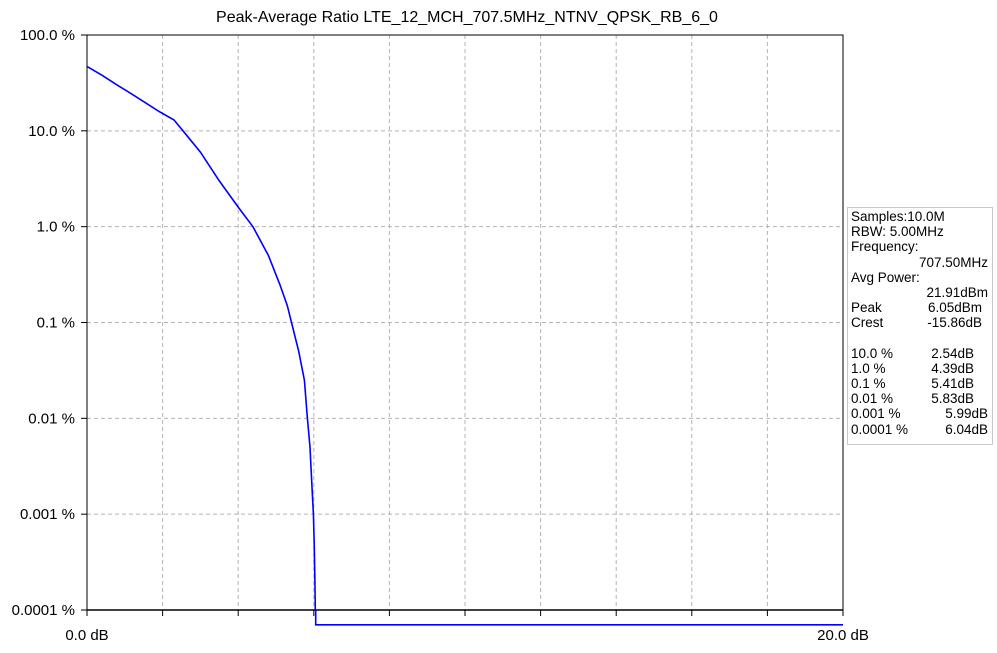  Describe the element at coordinates (43, 610) in the screenshot. I see `y-tick-label: 0.0001 %` at that location.